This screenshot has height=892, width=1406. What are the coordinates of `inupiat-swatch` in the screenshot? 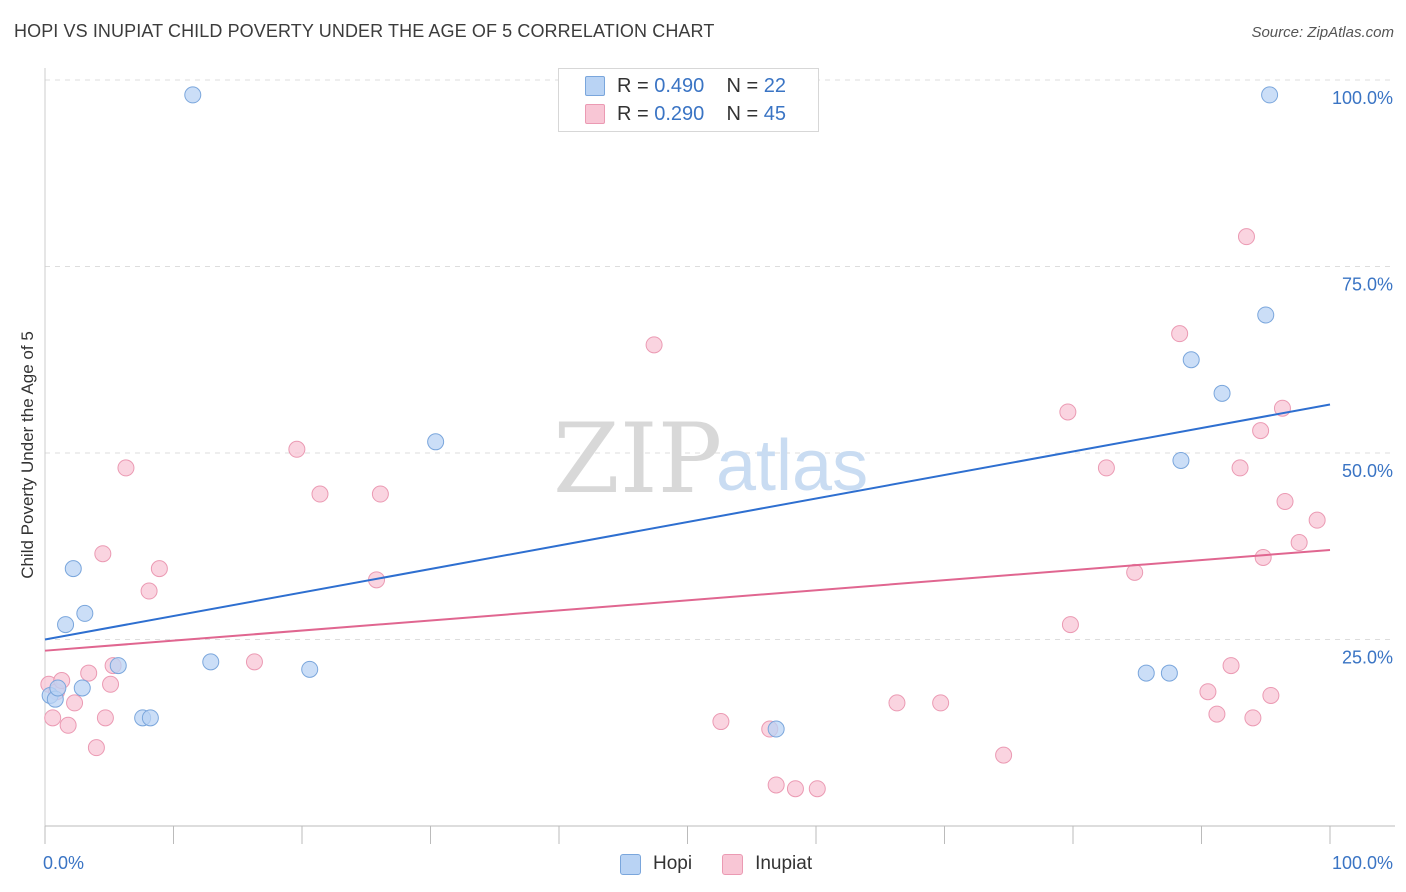 It's located at (595, 114).